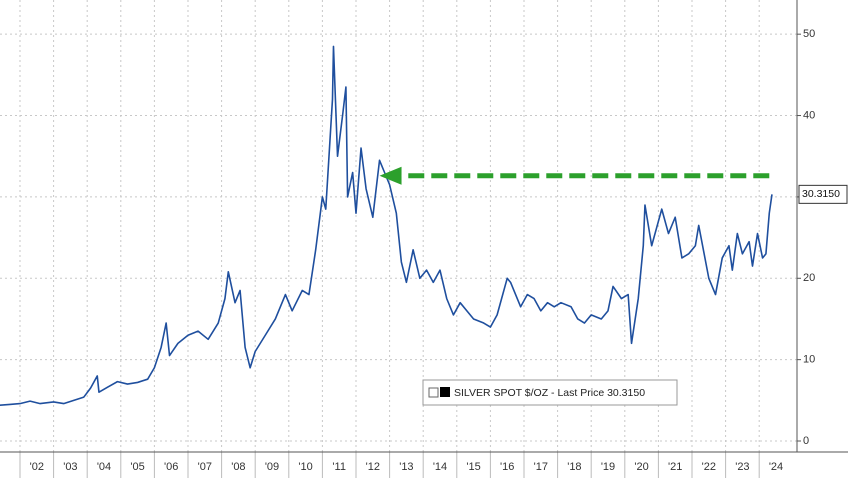 This screenshot has width=848, height=478. I want to click on legend: SILVER SPOT $/OZ - Last Price 30.3150, so click(550, 392).